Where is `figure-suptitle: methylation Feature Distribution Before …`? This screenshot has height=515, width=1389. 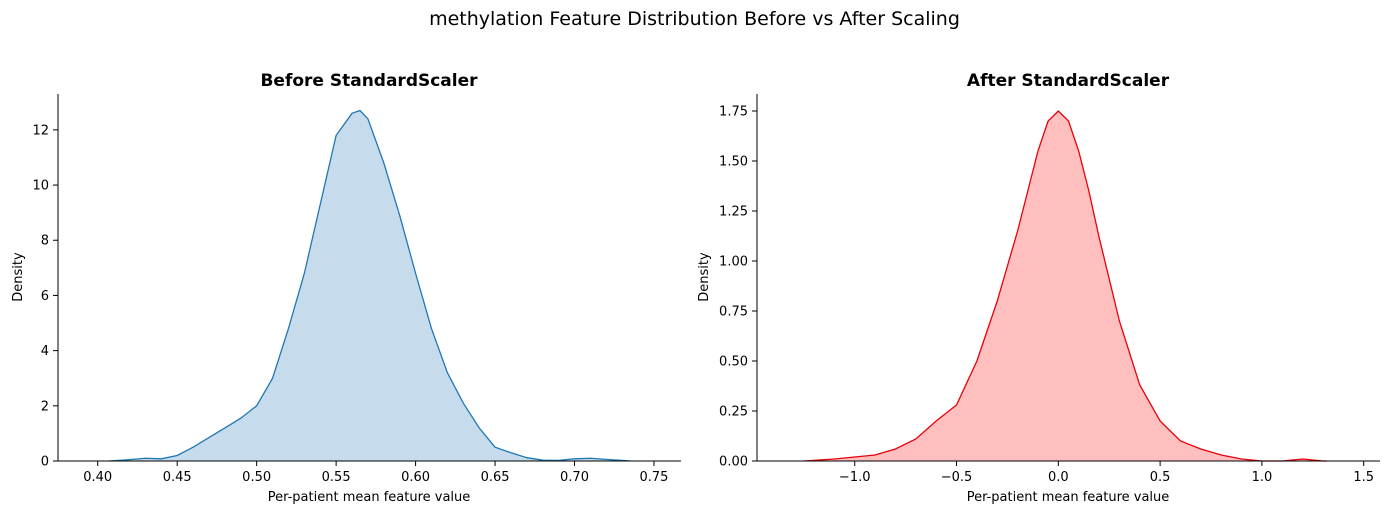
figure-suptitle: methylation Feature Distribution Before … is located at coordinates (694, 19).